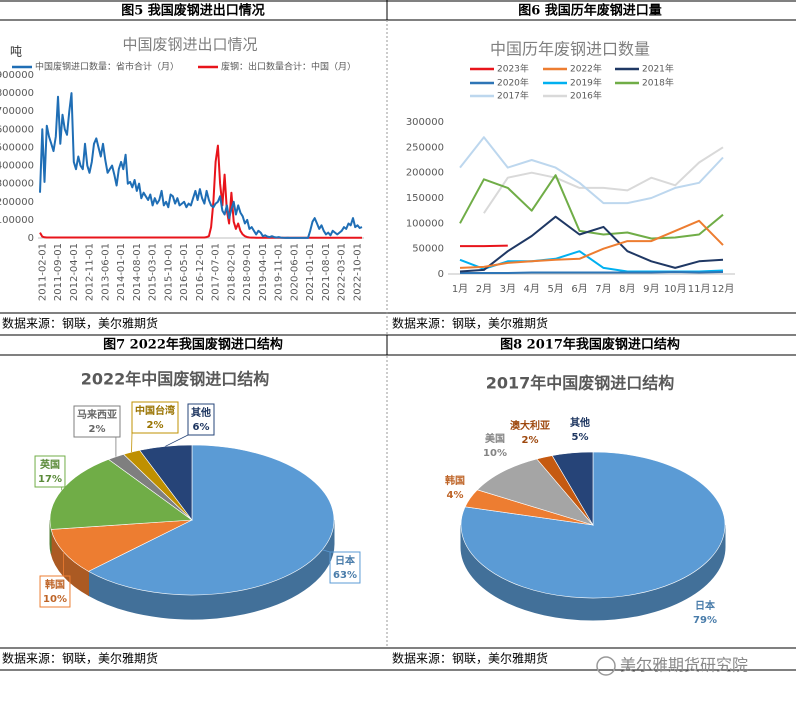  What do you see at coordinates (175, 379) in the screenshot?
I see `chart-title: 2022年中国废钢进口结构` at bounding box center [175, 379].